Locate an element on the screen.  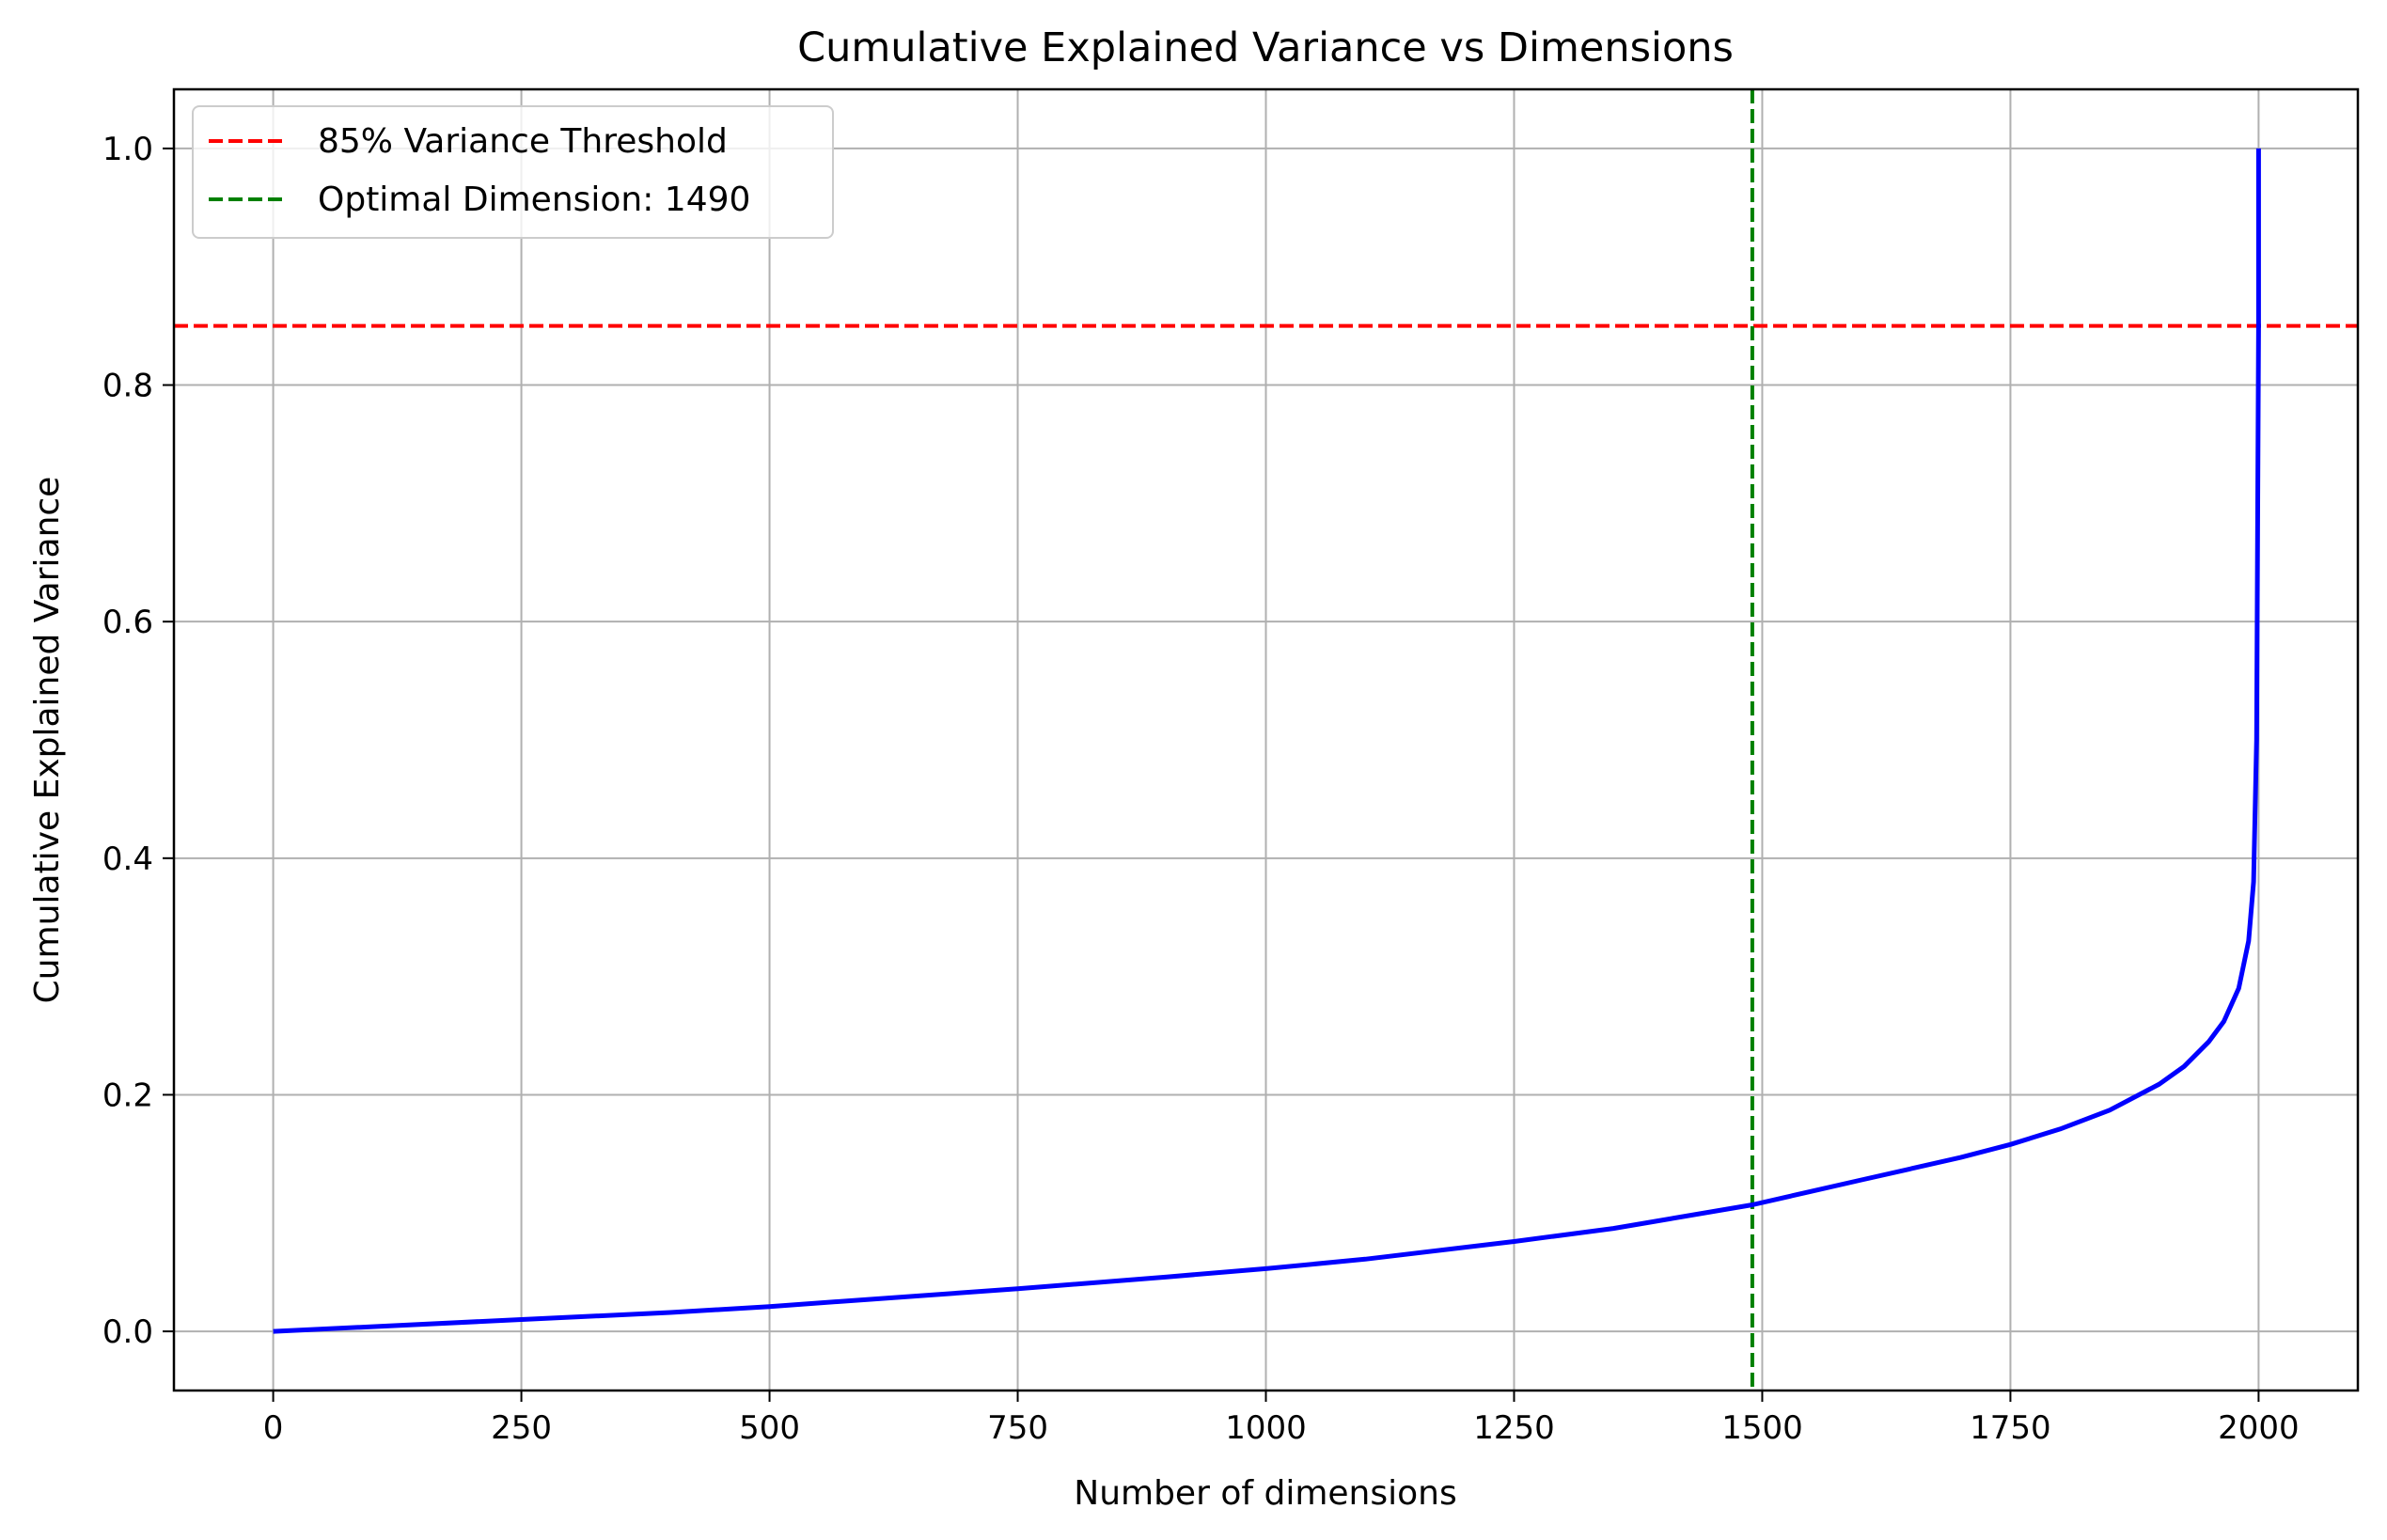
x-ticks: 0 250 500 750 1000 1250 1500 1750 2000 is located at coordinates (1281, 1419).